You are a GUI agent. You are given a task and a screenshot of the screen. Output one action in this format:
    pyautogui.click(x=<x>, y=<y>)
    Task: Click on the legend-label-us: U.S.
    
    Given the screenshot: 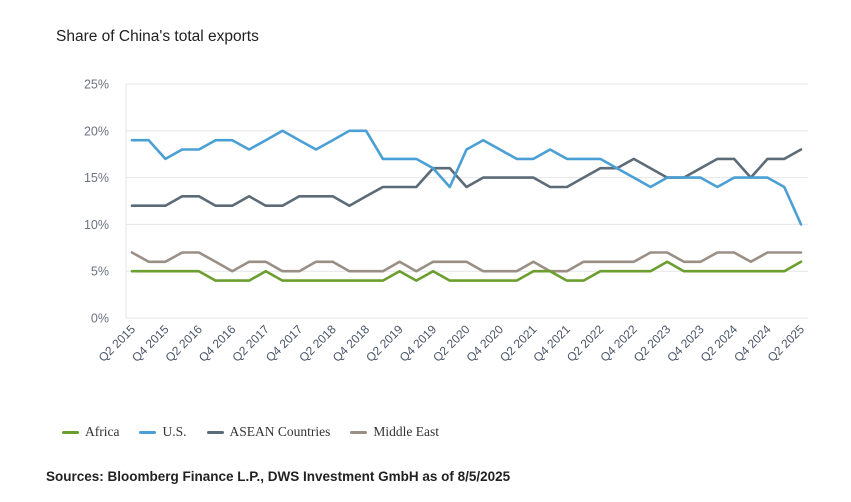 What is the action you would take?
    pyautogui.click(x=174, y=431)
    